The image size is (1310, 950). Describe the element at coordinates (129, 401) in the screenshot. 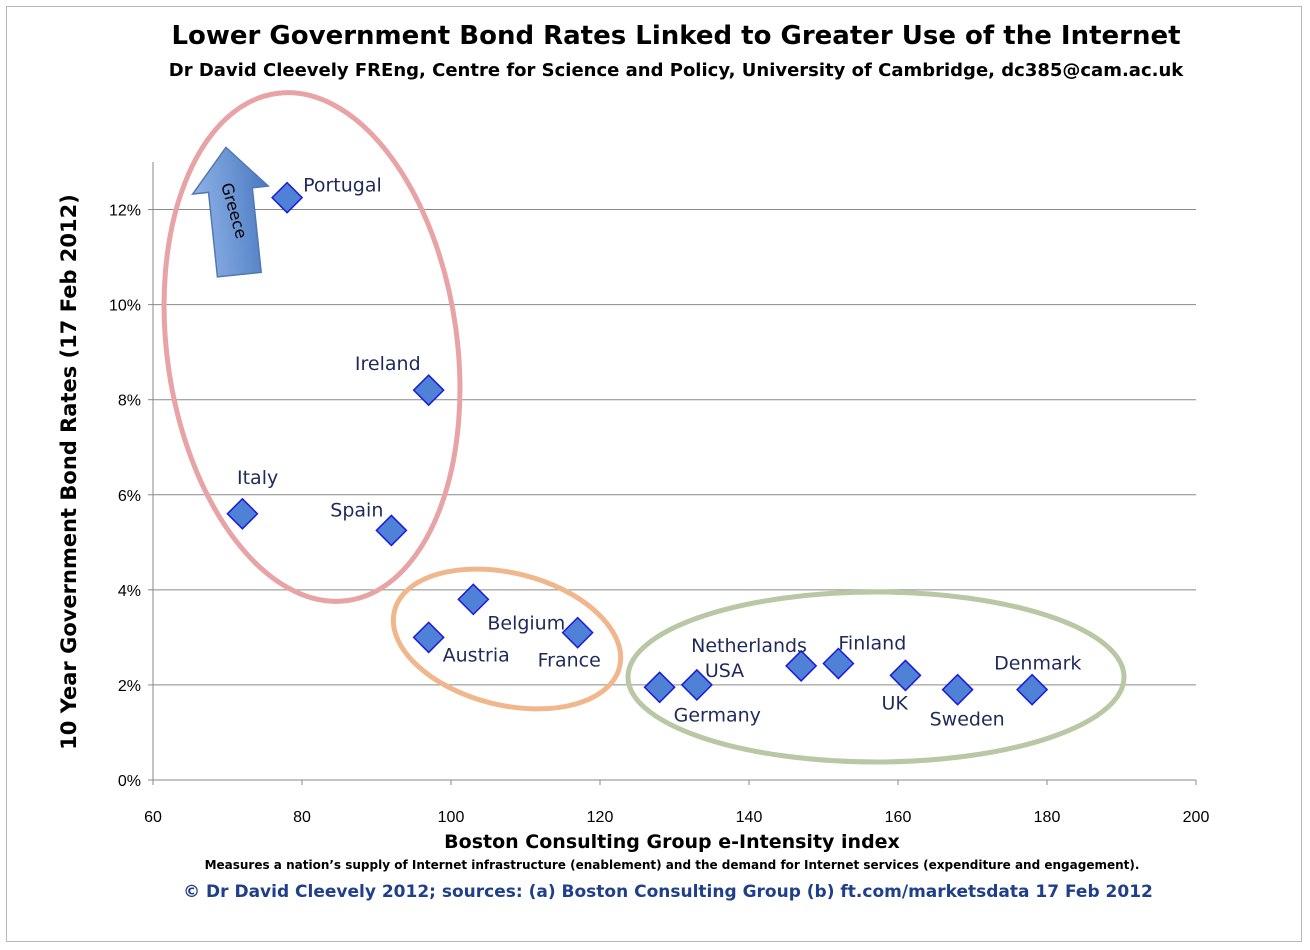

I see `y-tick-label: 8%` at that location.